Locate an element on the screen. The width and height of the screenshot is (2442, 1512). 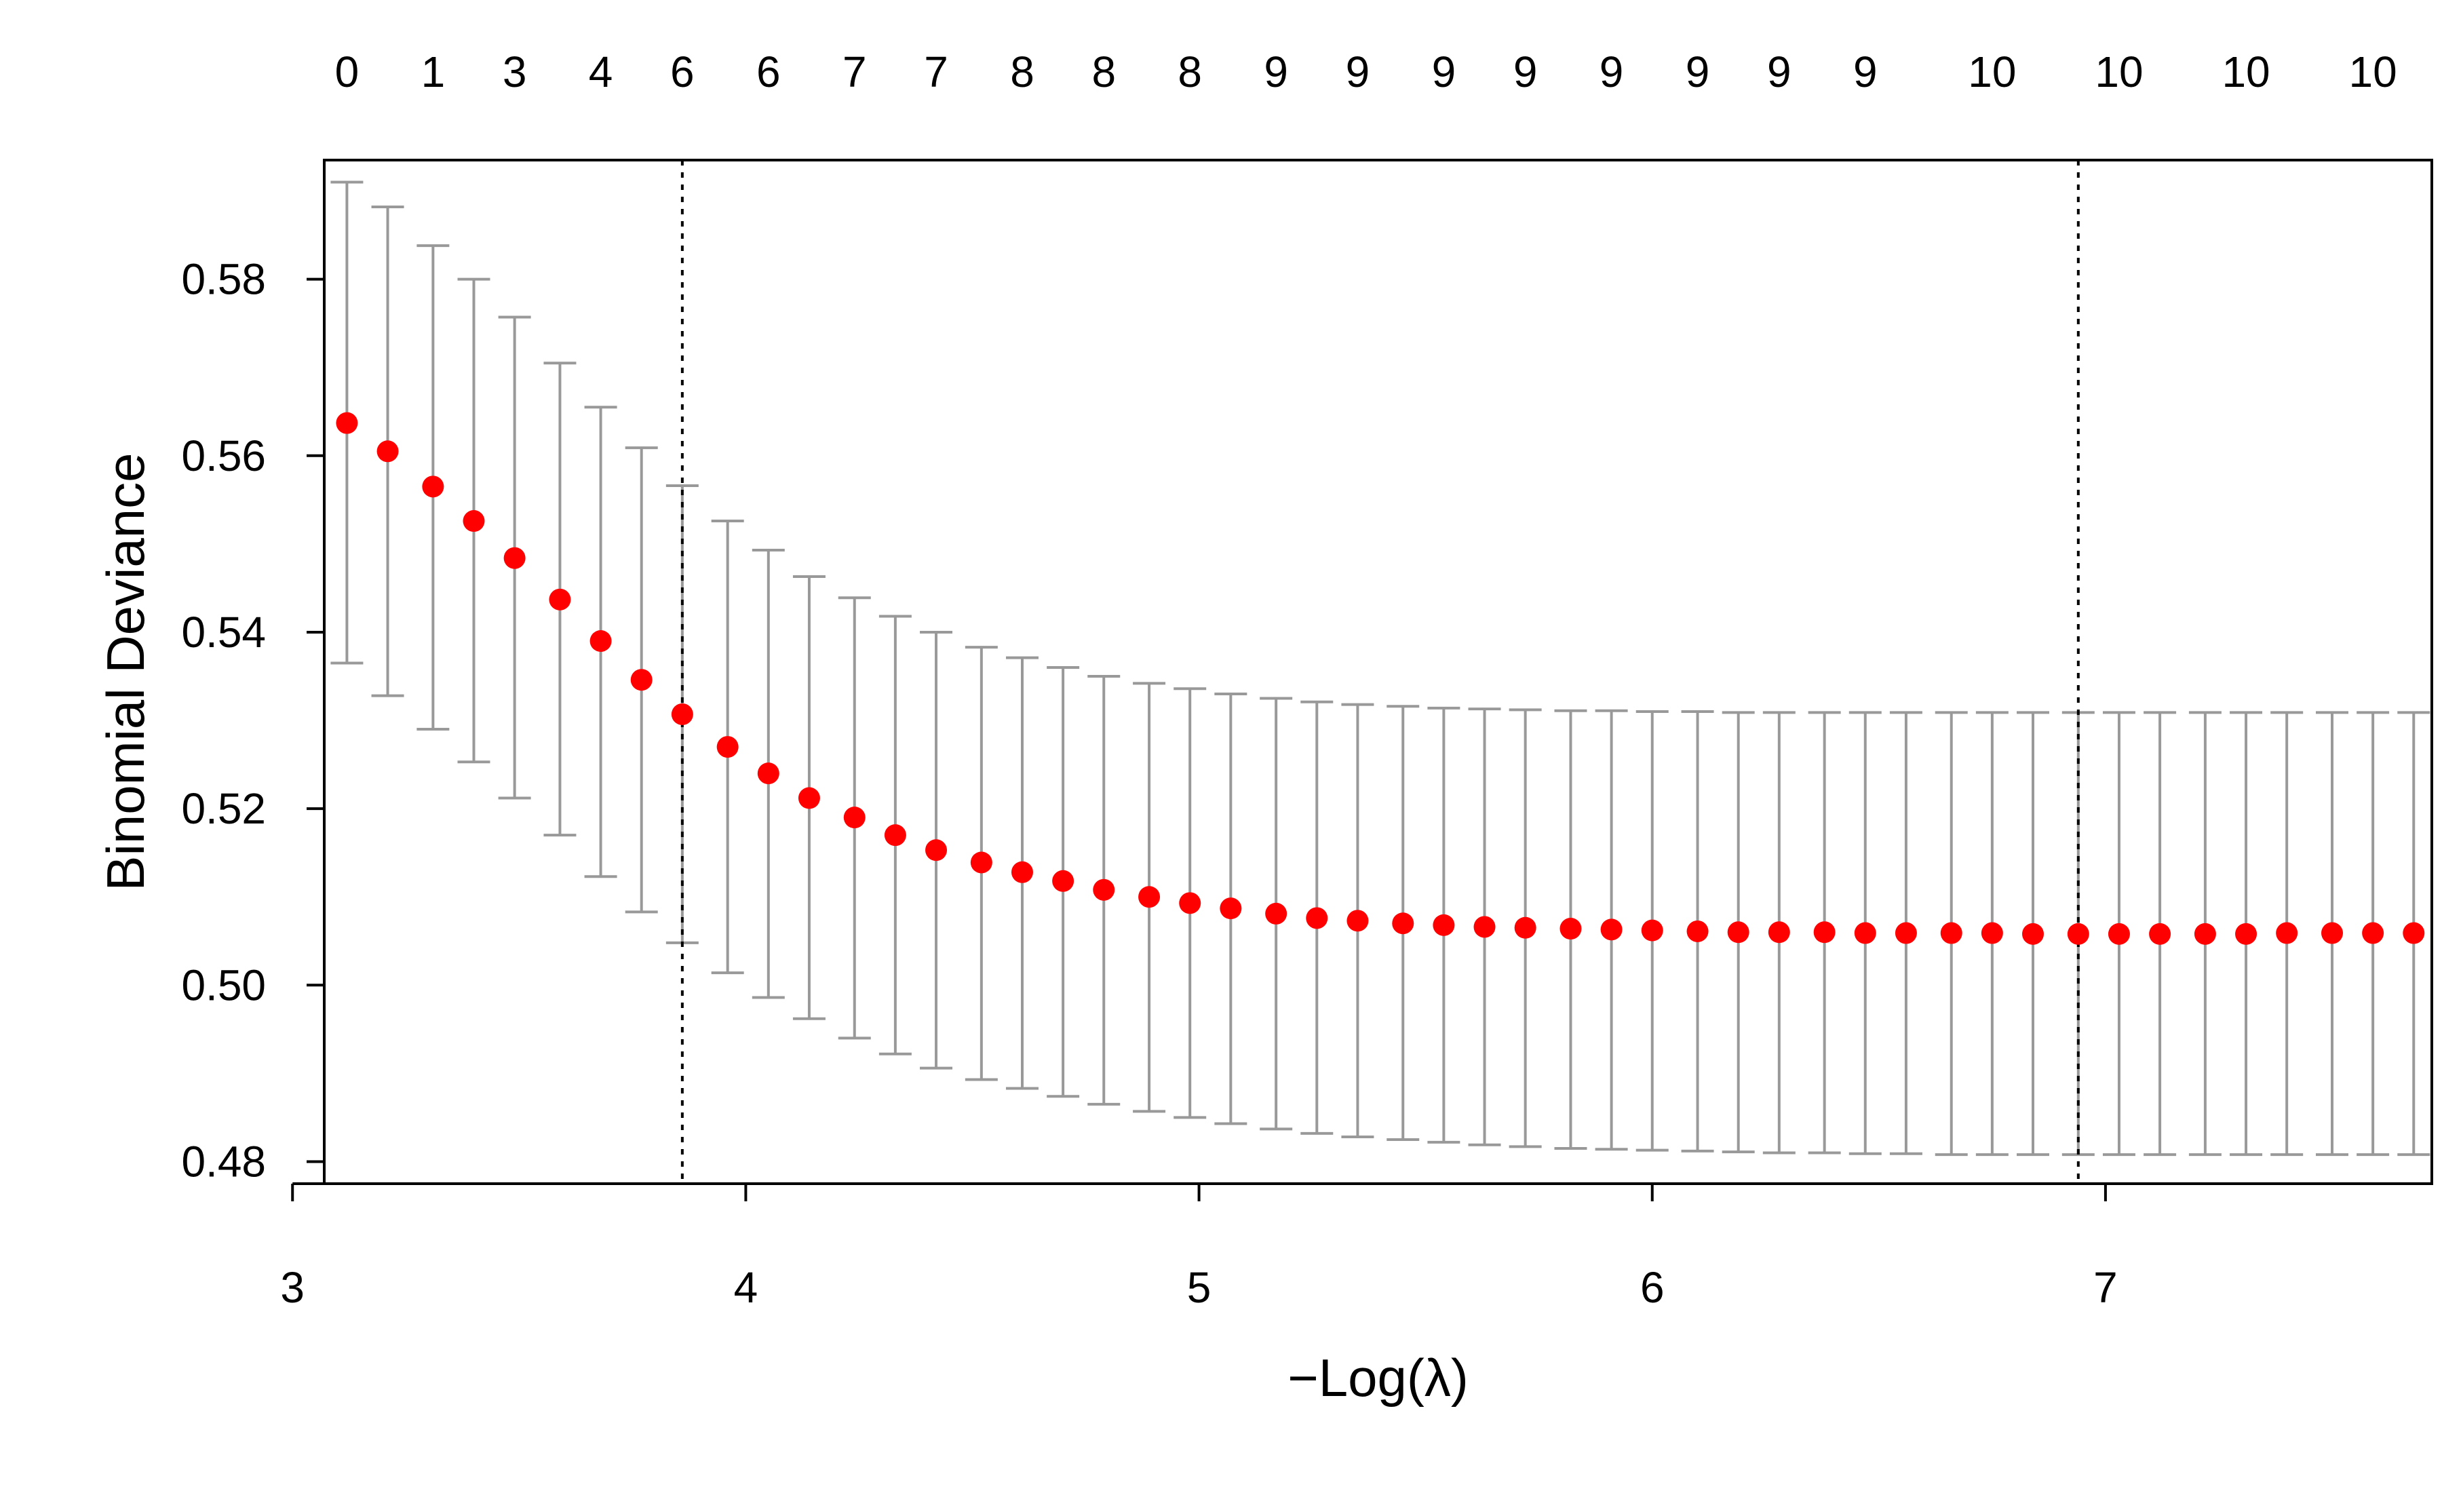
x-axis: 3 4 5 6 7 is located at coordinates (1199, 1247).